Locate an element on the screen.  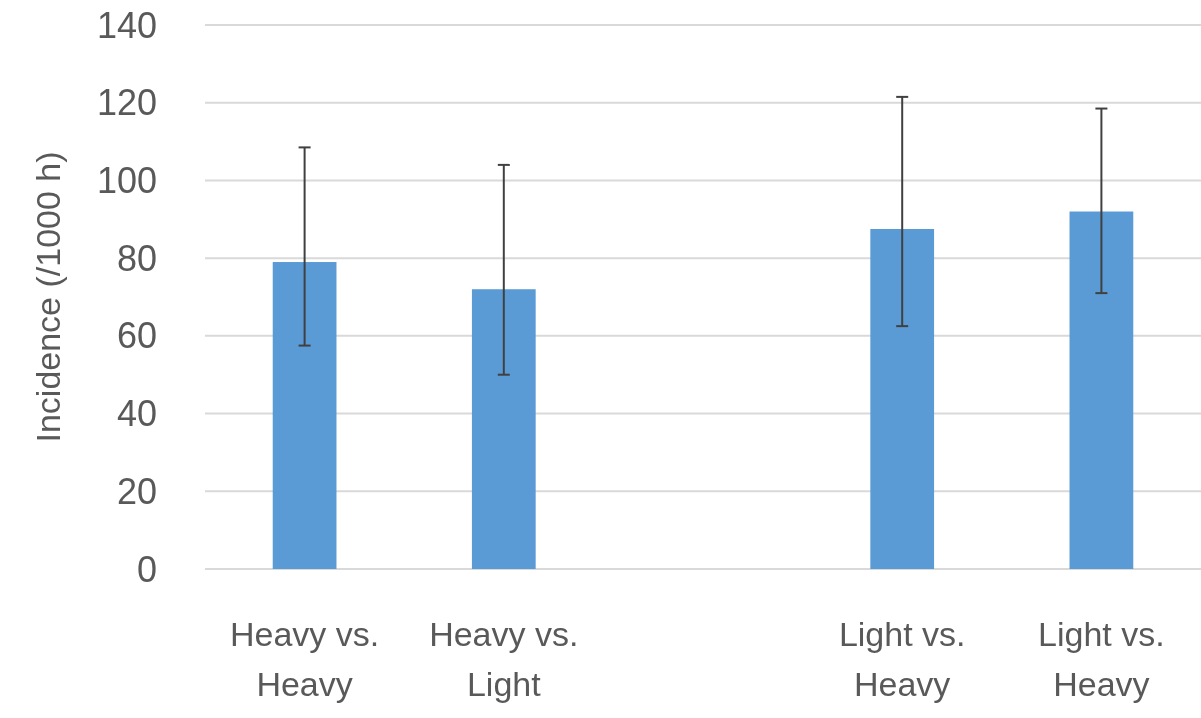
y-tick-label: 80 is located at coordinates (136, 258).